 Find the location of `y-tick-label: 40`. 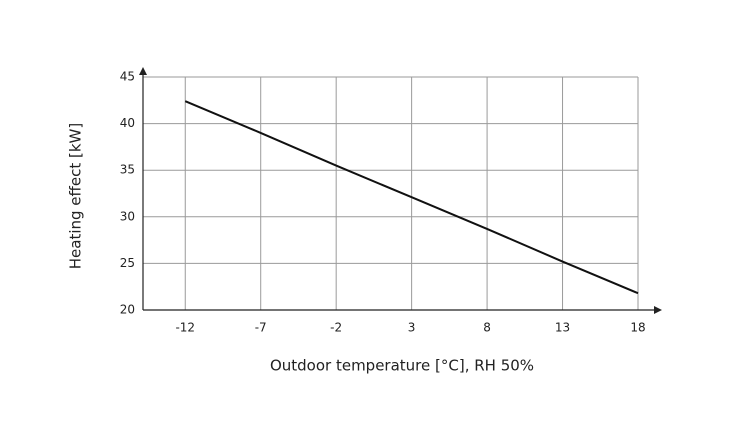

y-tick-label: 40 is located at coordinates (127, 123).